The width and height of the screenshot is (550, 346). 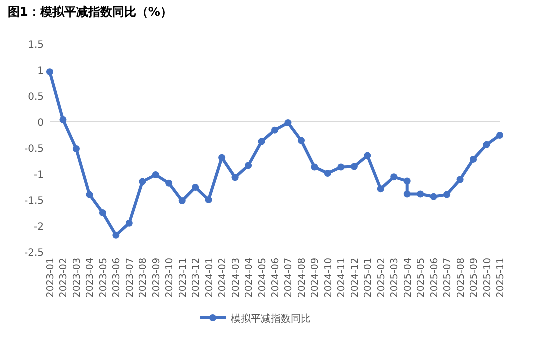 What do you see at coordinates (196, 278) in the screenshot?
I see `x-tick-label: 2023-12` at bounding box center [196, 278].